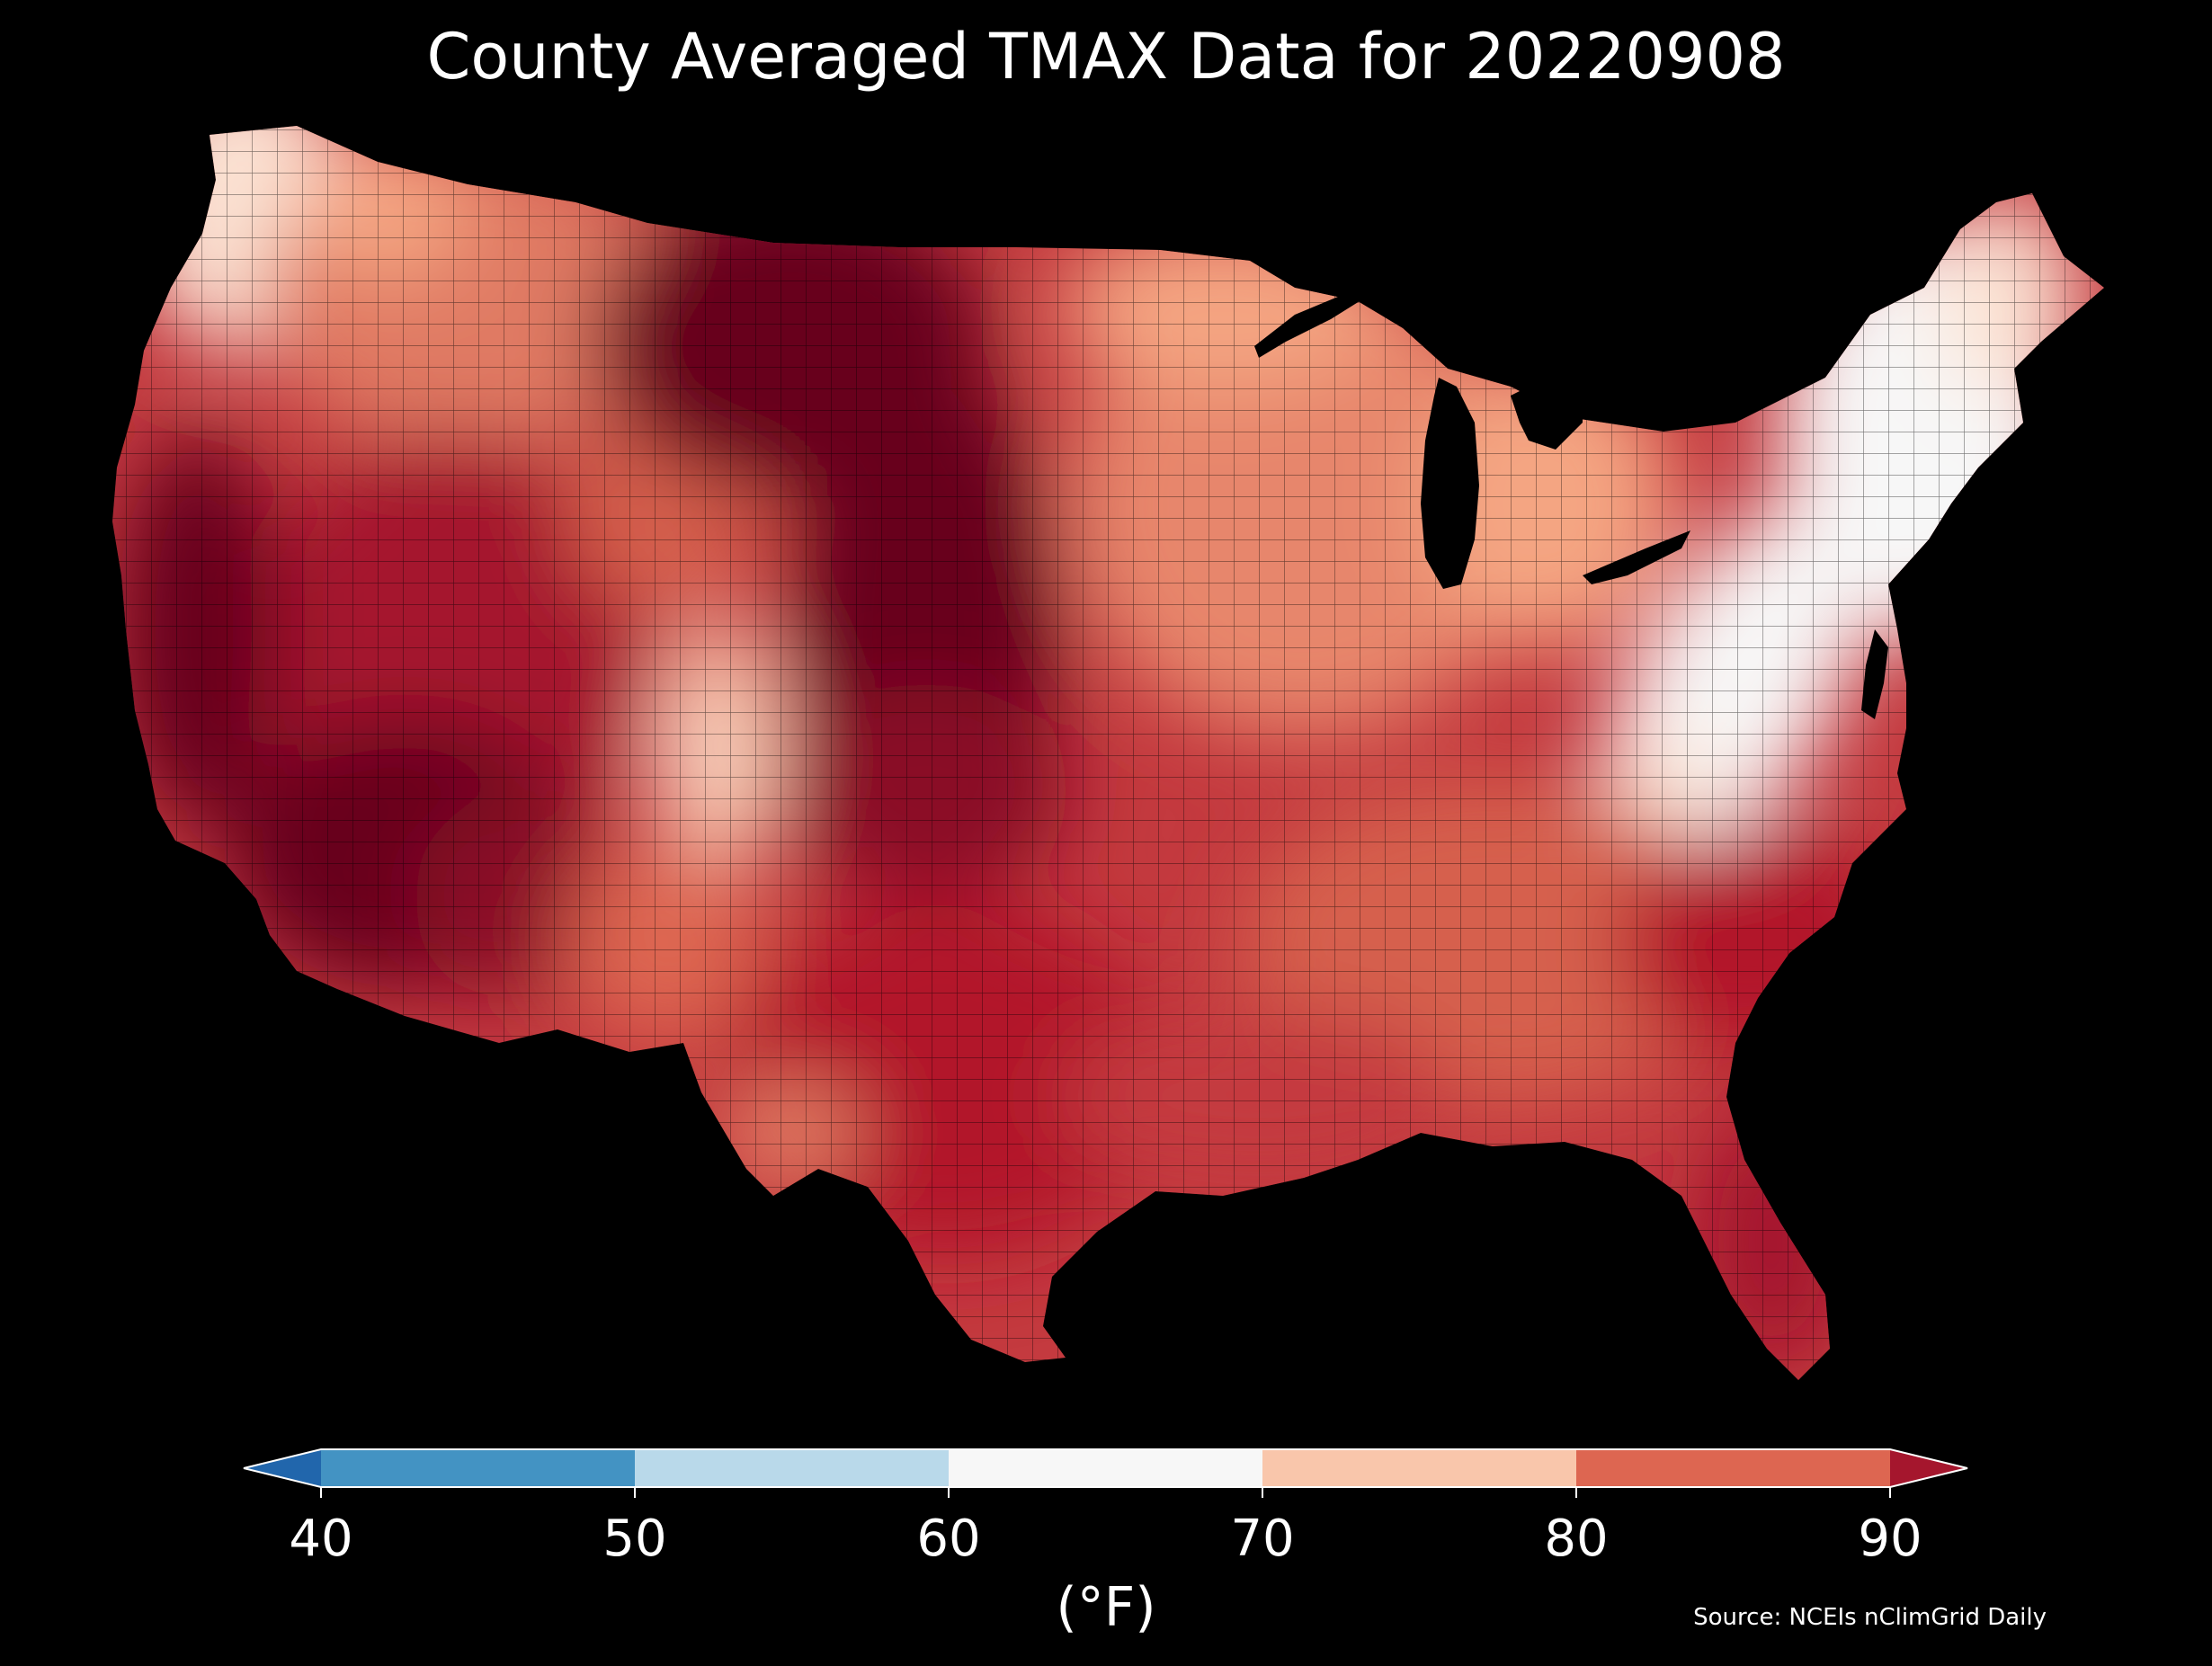 Image resolution: width=2212 pixels, height=1666 pixels. Describe the element at coordinates (1890, 1539) in the screenshot. I see `colorbar-tick-label-5: 90` at that location.